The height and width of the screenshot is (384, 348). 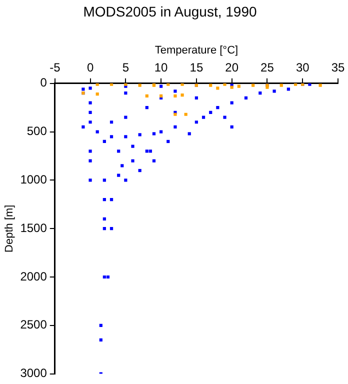 I want to click on y-tick-label: 0, so click(x=44, y=83).